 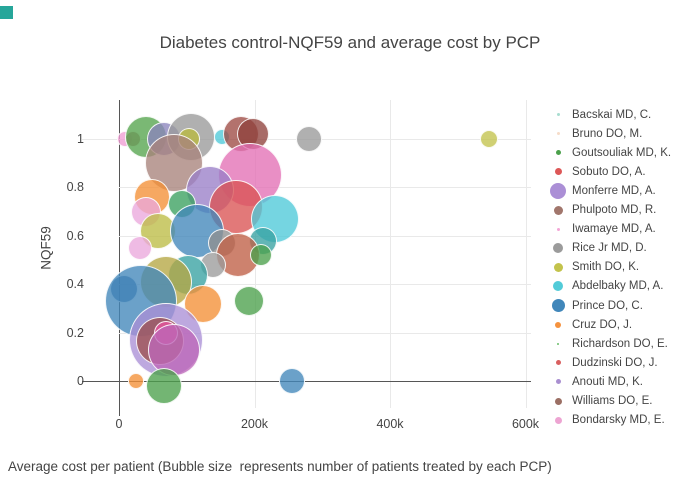 What do you see at coordinates (119, 258) in the screenshot?
I see `x-axis-zero-line` at bounding box center [119, 258].